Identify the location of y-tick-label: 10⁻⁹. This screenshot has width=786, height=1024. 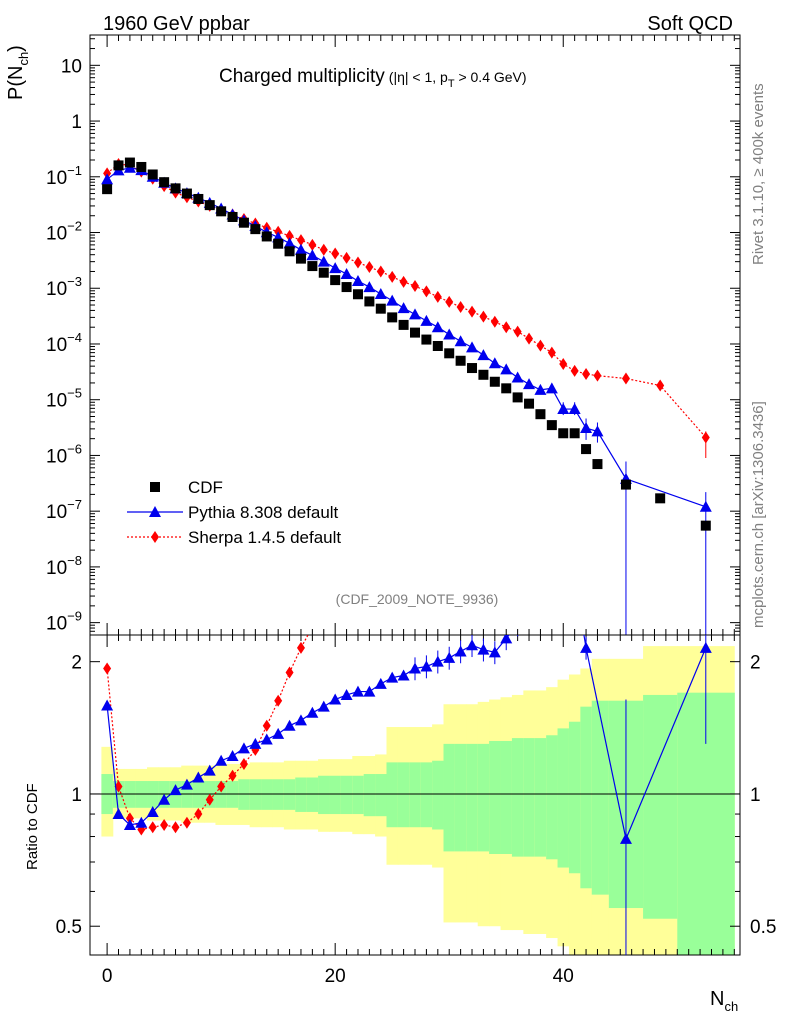
(64, 622).